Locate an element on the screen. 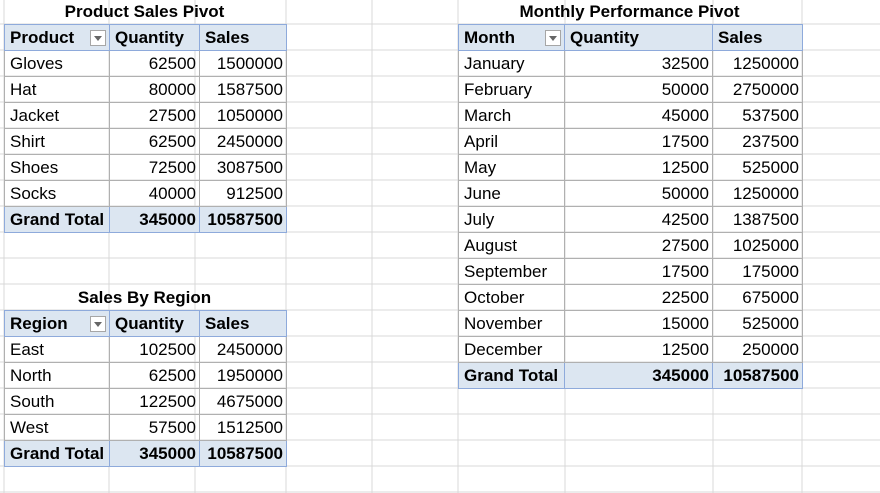 Image resolution: width=880 pixels, height=493 pixels. pivot-header-row: Product Quantity Sales is located at coordinates (145, 37).